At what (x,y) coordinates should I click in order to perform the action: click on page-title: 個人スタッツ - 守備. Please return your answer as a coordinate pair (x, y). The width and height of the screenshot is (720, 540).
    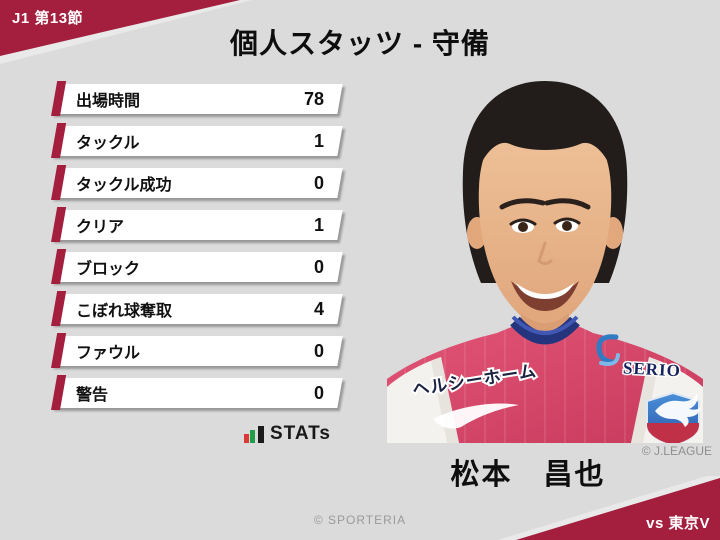
    Looking at the image, I should click on (360, 43).